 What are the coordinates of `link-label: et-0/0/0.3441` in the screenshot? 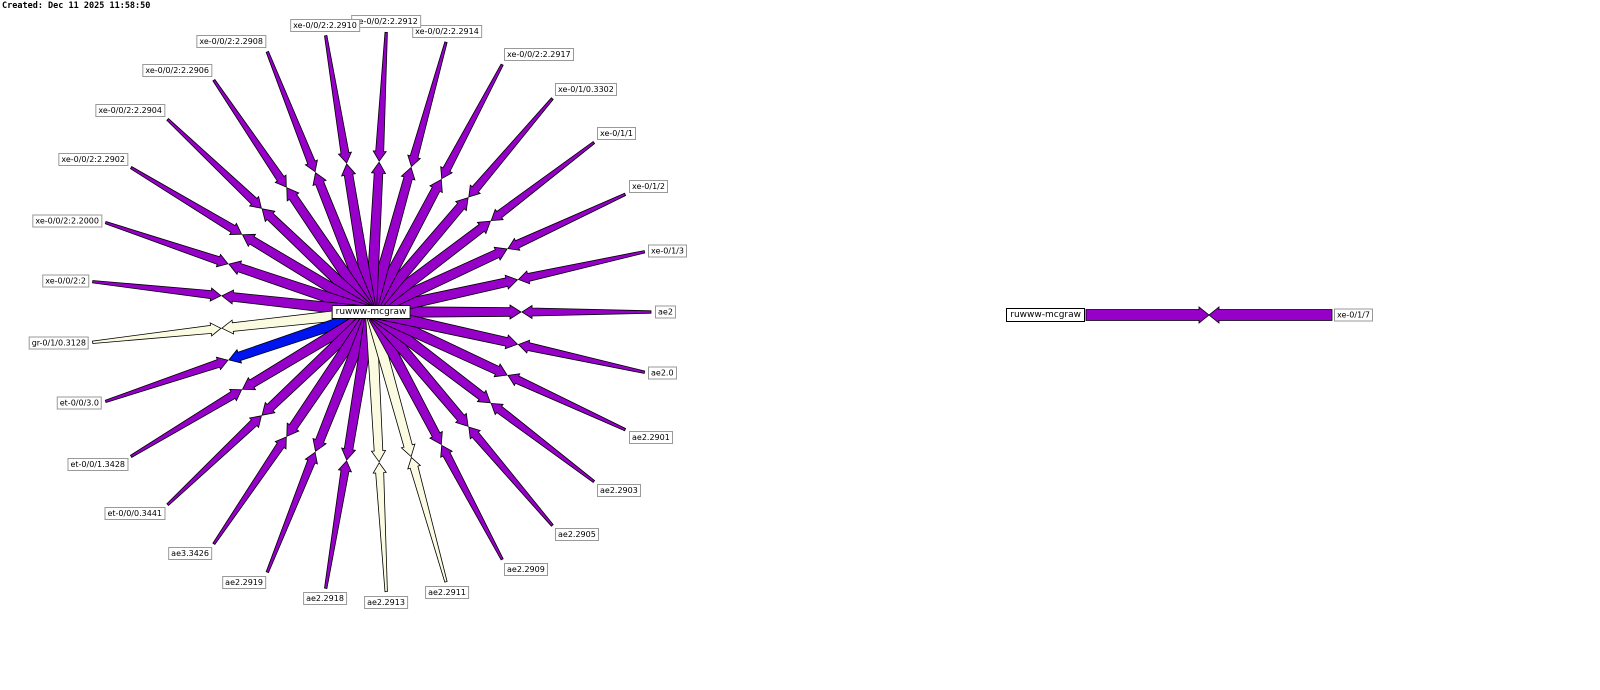 It's located at (134, 513).